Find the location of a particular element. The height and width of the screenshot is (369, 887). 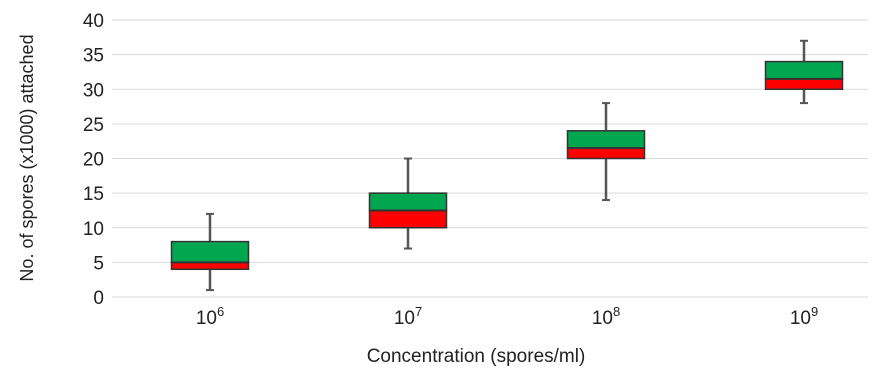

y-axis-title: No. of spores (x1000) attached is located at coordinates (27, 157).